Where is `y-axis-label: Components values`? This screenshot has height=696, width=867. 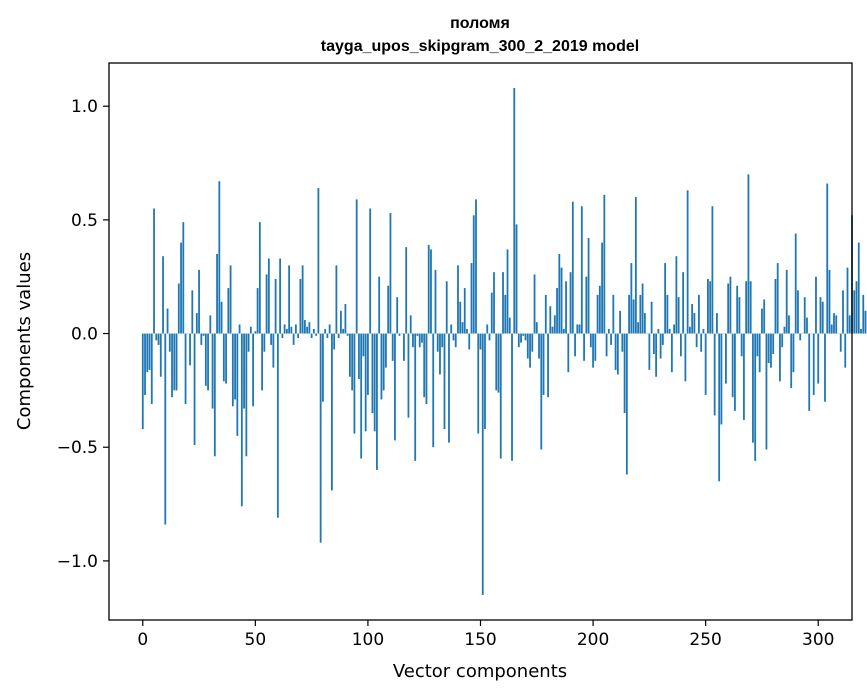
y-axis-label: Components values is located at coordinates (24, 341).